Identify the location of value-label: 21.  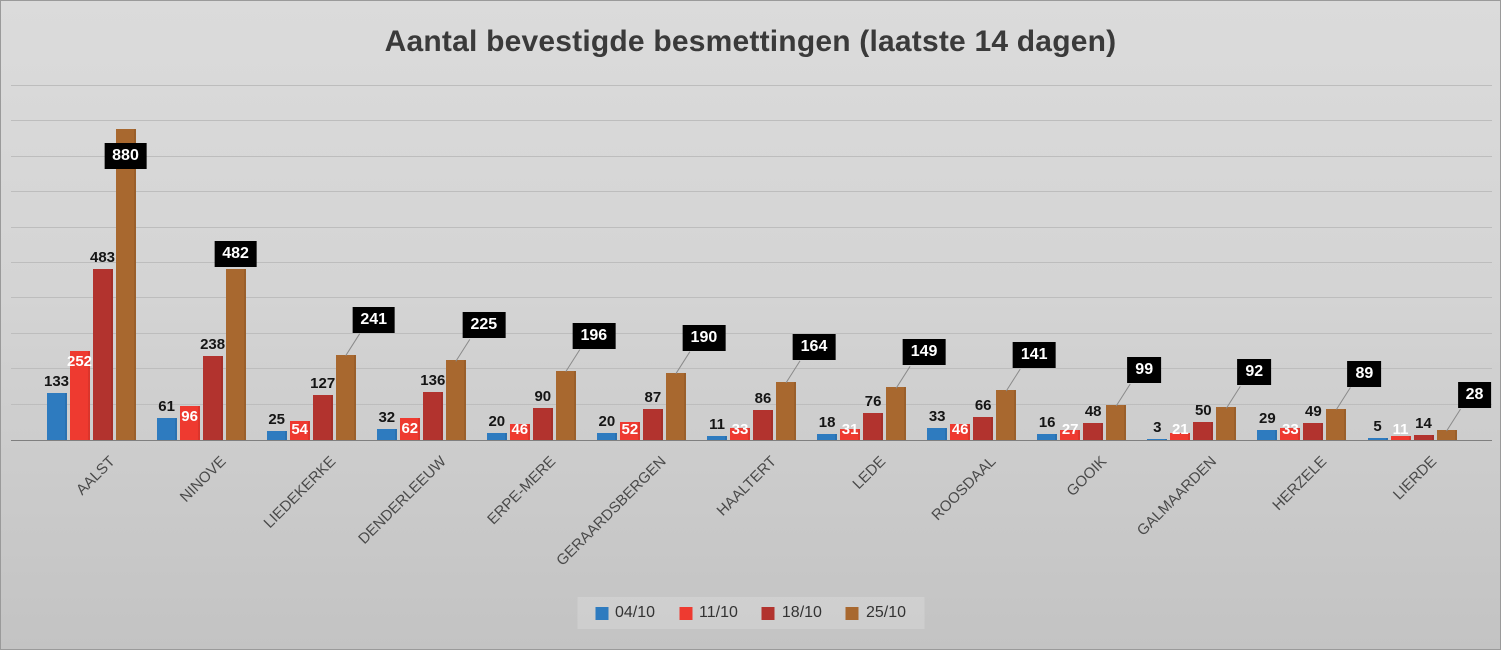
(1180, 429).